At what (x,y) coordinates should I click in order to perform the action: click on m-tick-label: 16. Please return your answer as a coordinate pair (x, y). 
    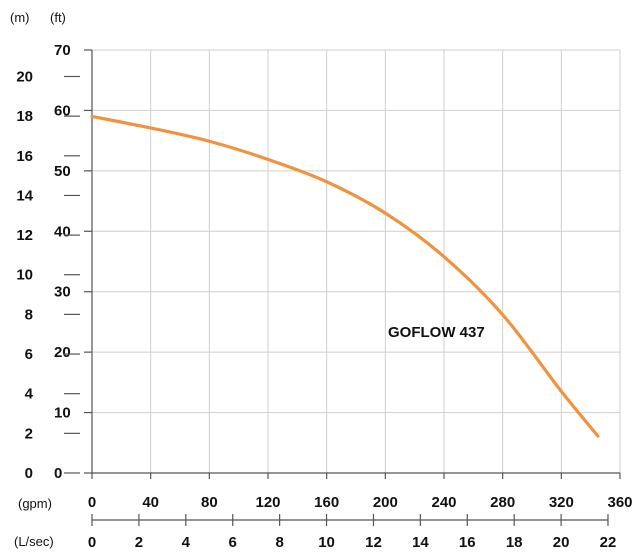
    Looking at the image, I should click on (24, 156).